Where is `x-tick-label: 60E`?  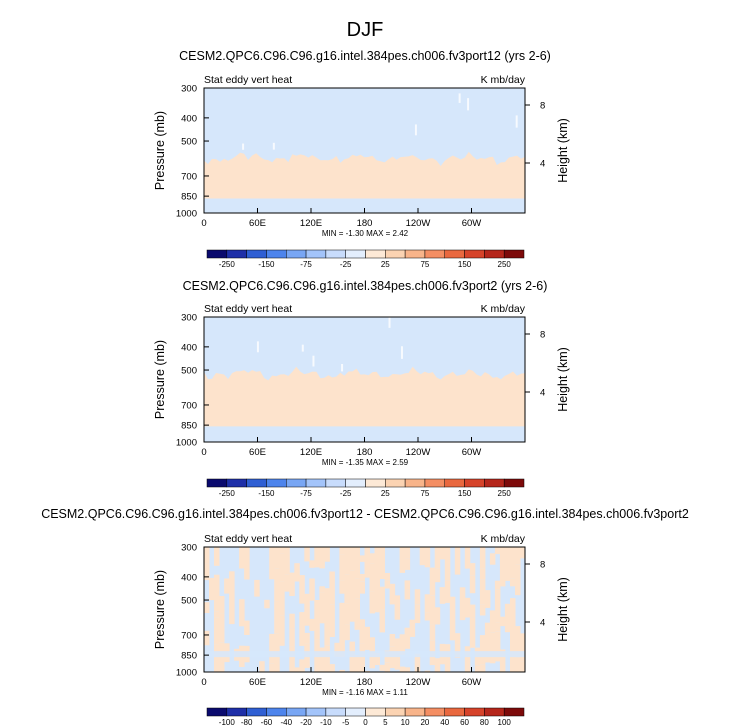 x-tick-label: 60E is located at coordinates (257, 452).